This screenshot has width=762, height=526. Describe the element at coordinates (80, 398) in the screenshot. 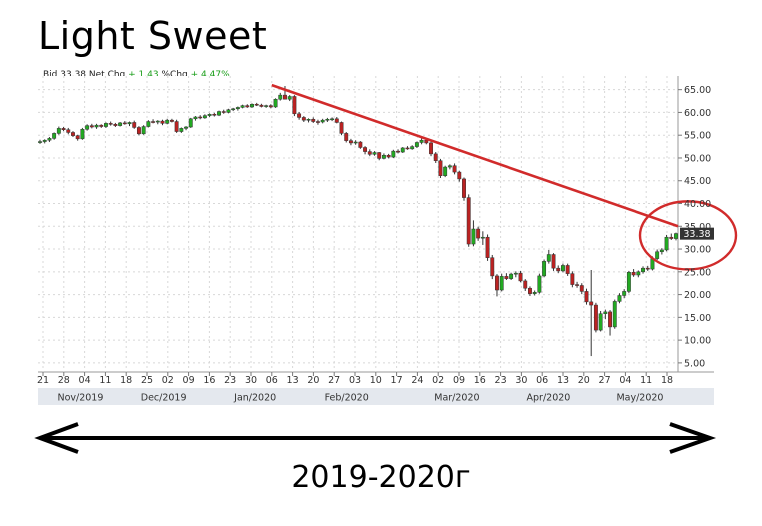

I see `month-label: Nov/2019` at that location.